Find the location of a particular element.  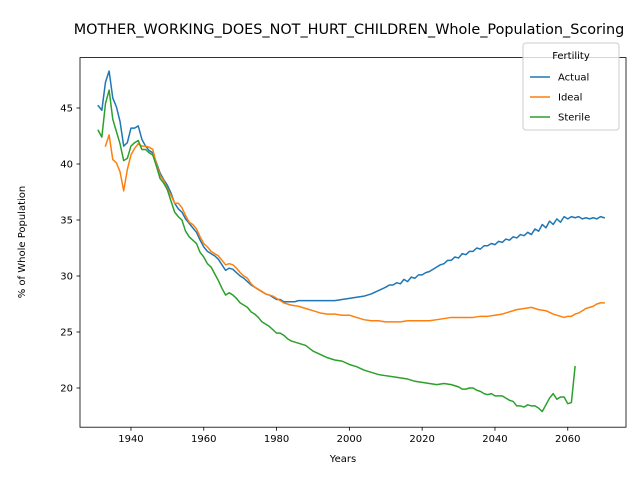

y-tick-label: 35 is located at coordinates (66, 221).